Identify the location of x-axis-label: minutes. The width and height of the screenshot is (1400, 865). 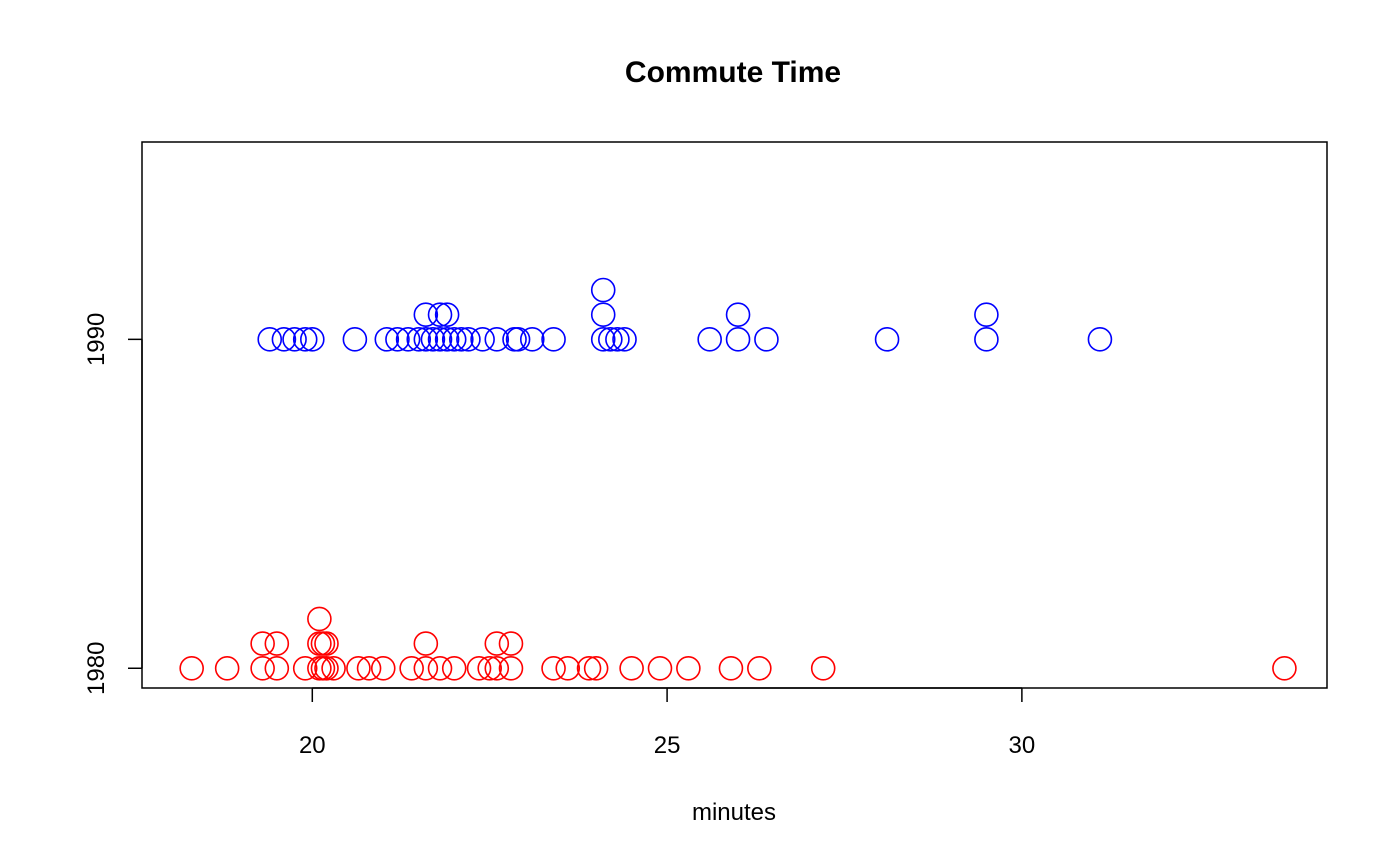
(734, 812).